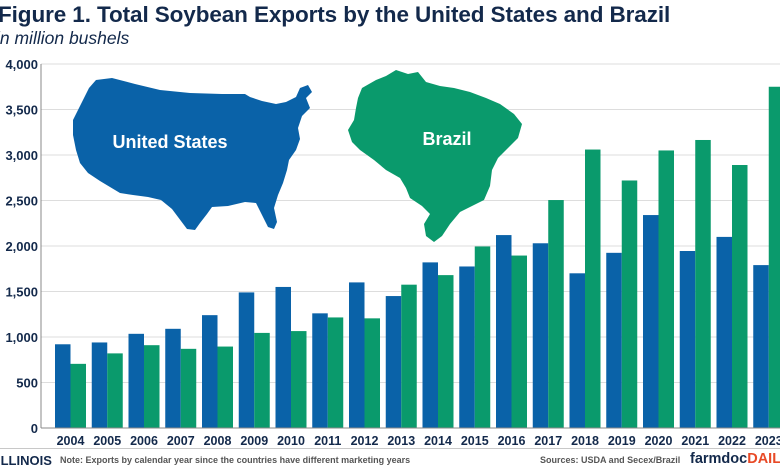  What do you see at coordinates (475, 441) in the screenshot?
I see `x-tick-label: 2015` at bounding box center [475, 441].